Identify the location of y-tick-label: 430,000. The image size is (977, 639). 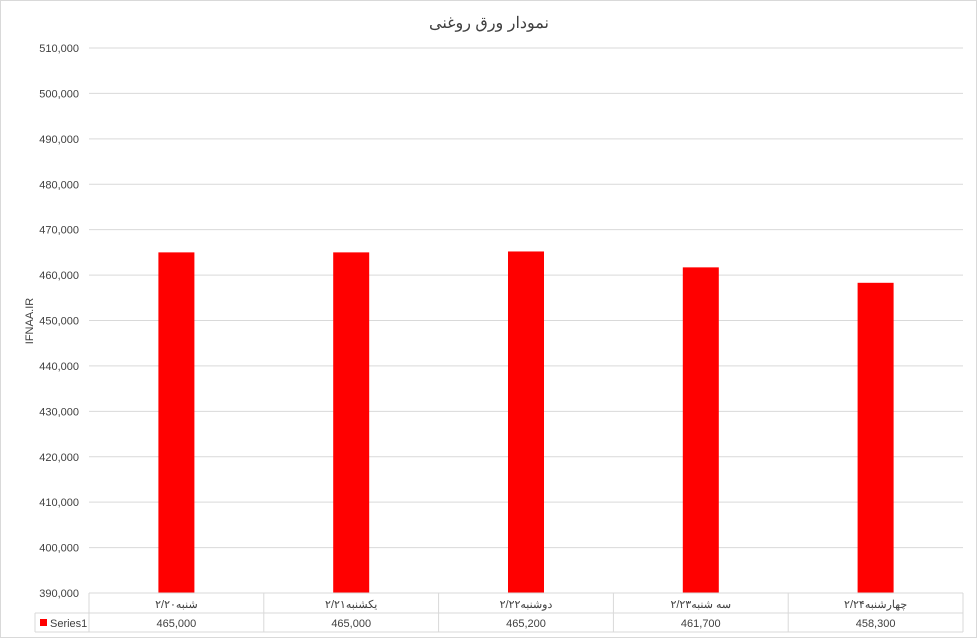
(59, 412).